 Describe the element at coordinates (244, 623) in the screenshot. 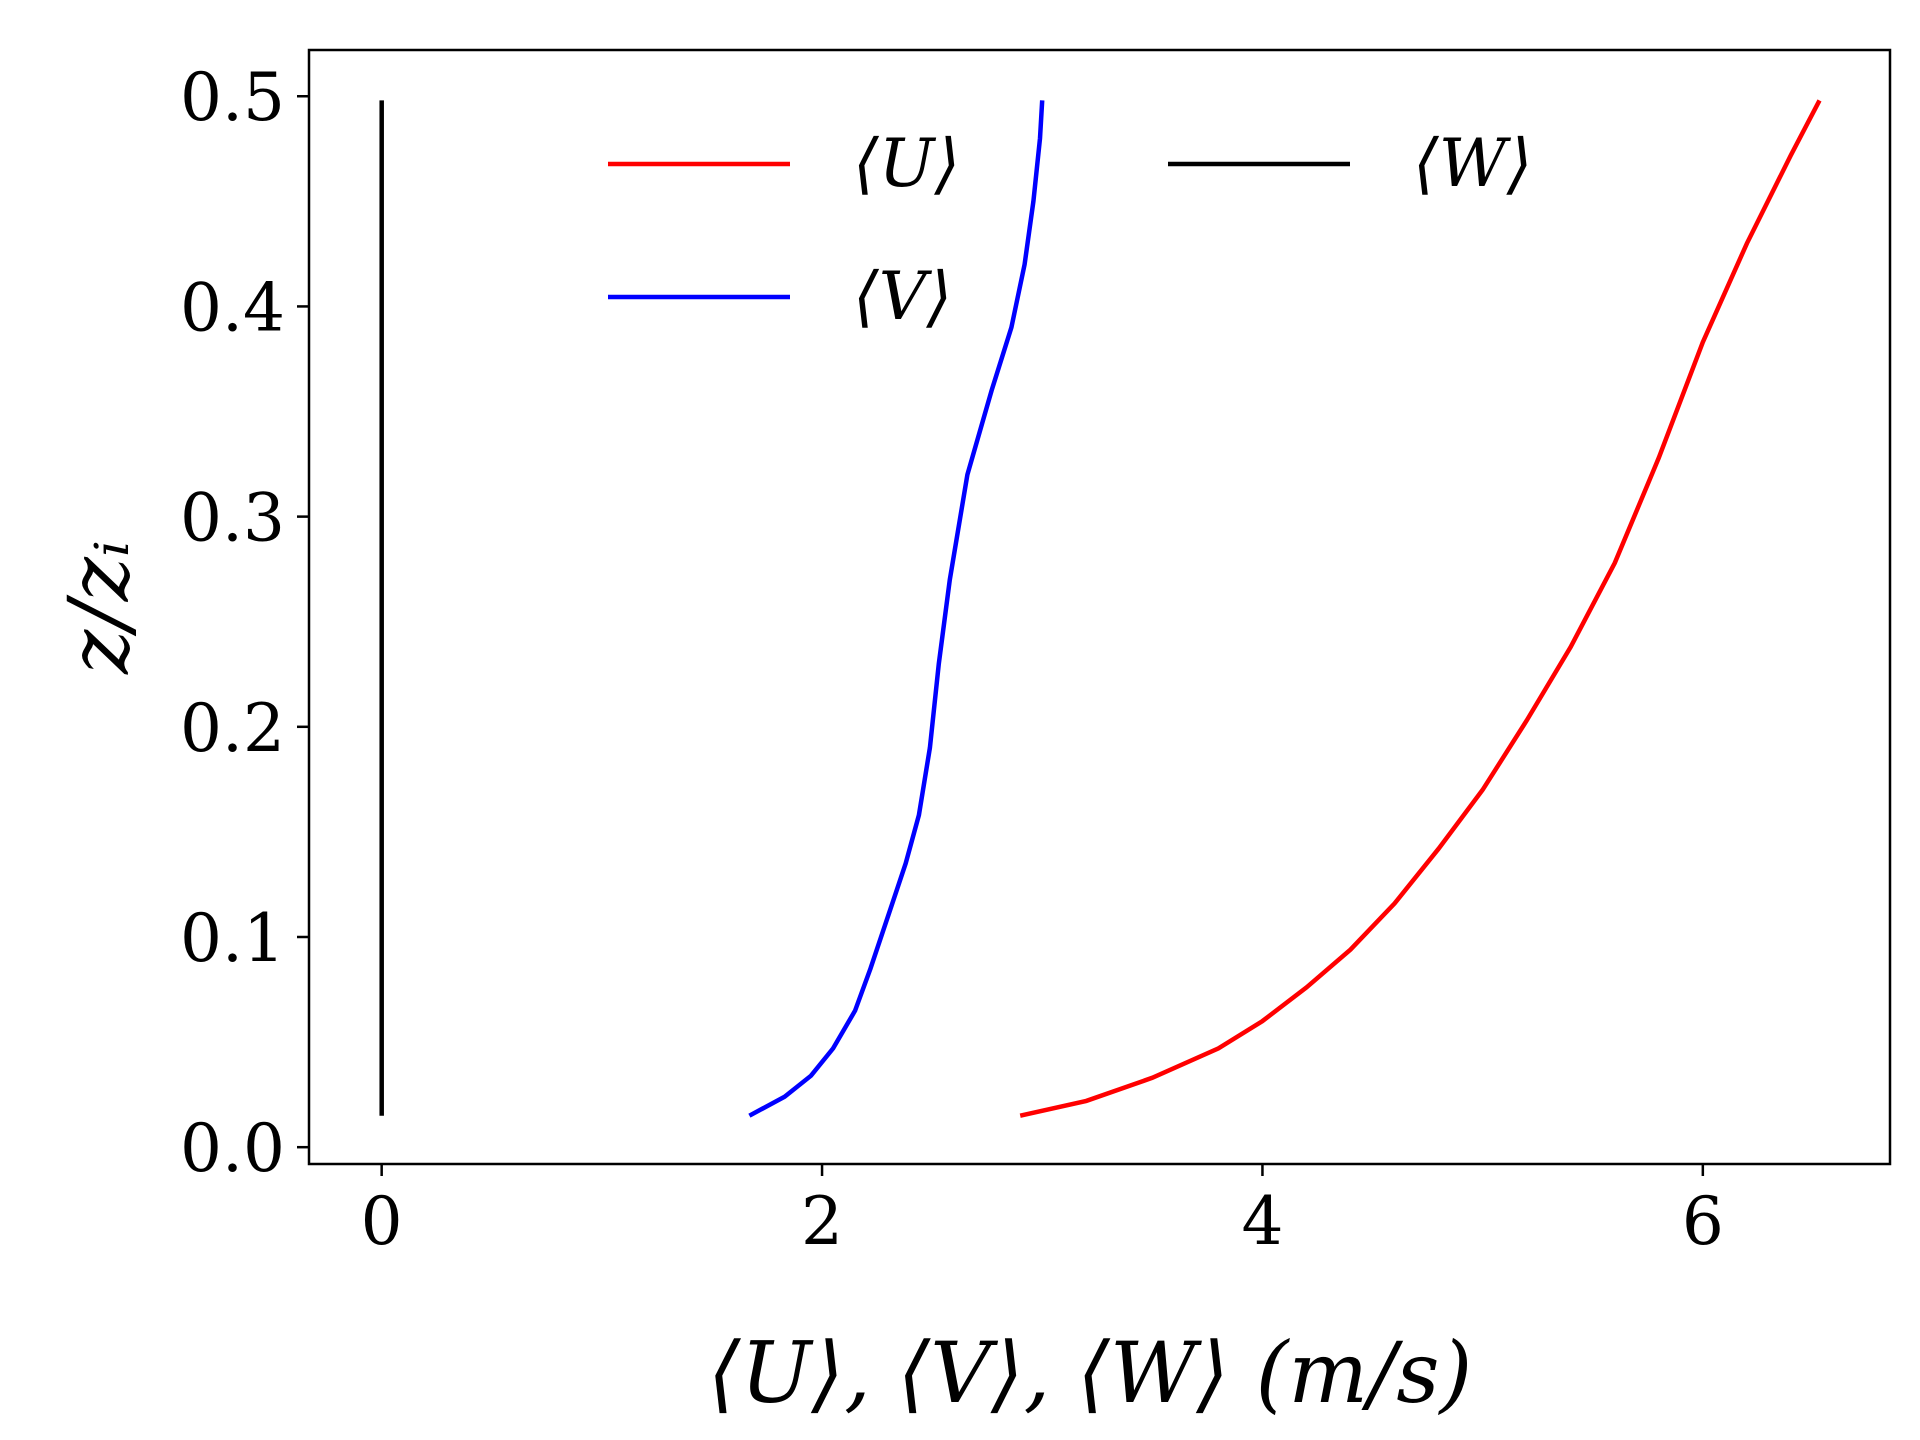

I see `y-ticks: 0.0 0.1 0.2 0.3 0.4 0.5` at that location.